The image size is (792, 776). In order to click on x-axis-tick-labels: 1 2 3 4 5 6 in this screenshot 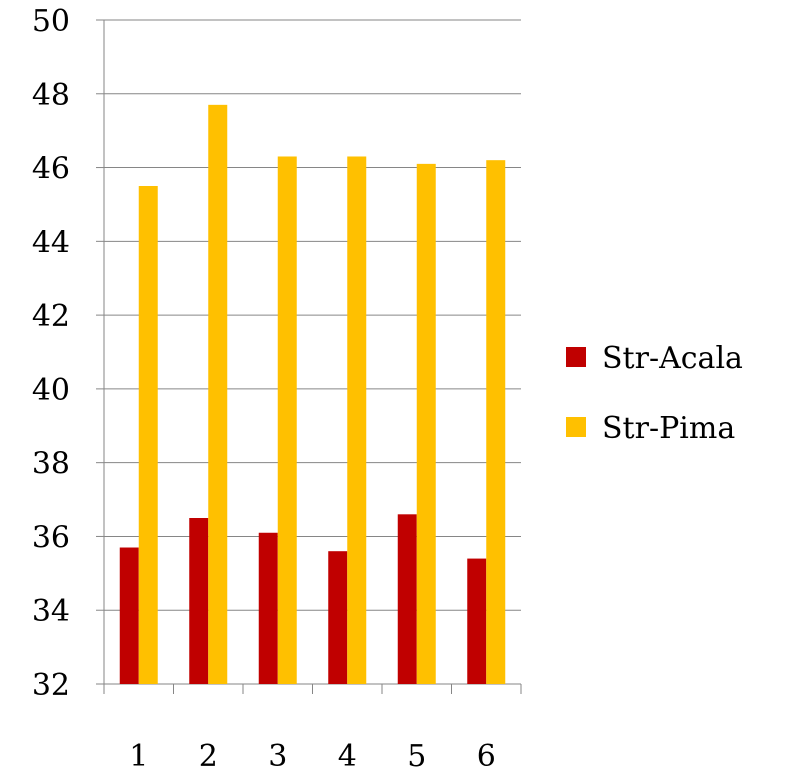, I will do `click(312, 756)`.